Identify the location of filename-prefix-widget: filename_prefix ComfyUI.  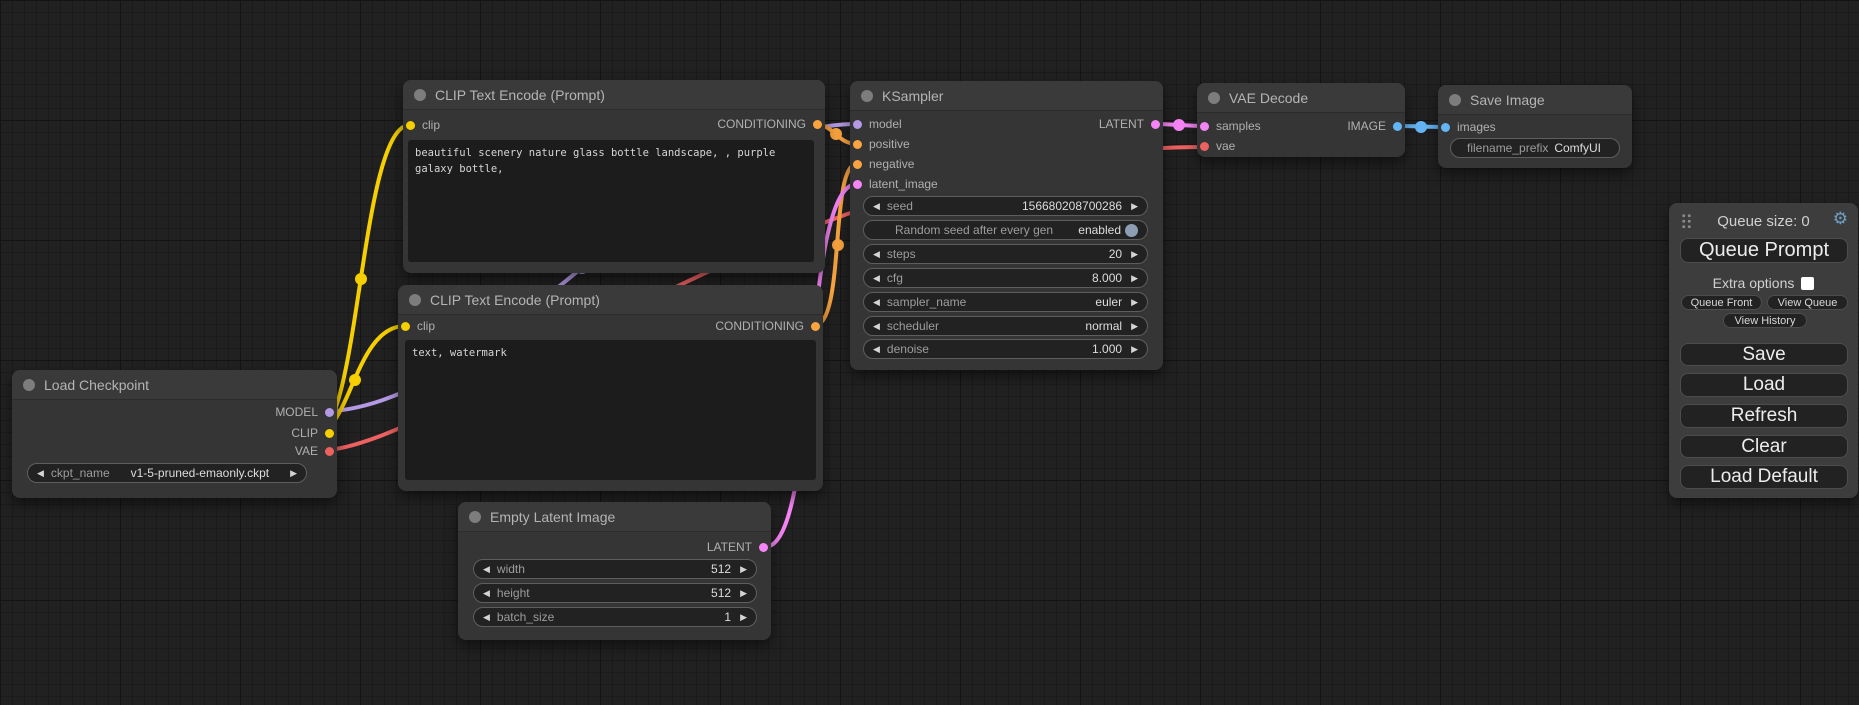
(1535, 148).